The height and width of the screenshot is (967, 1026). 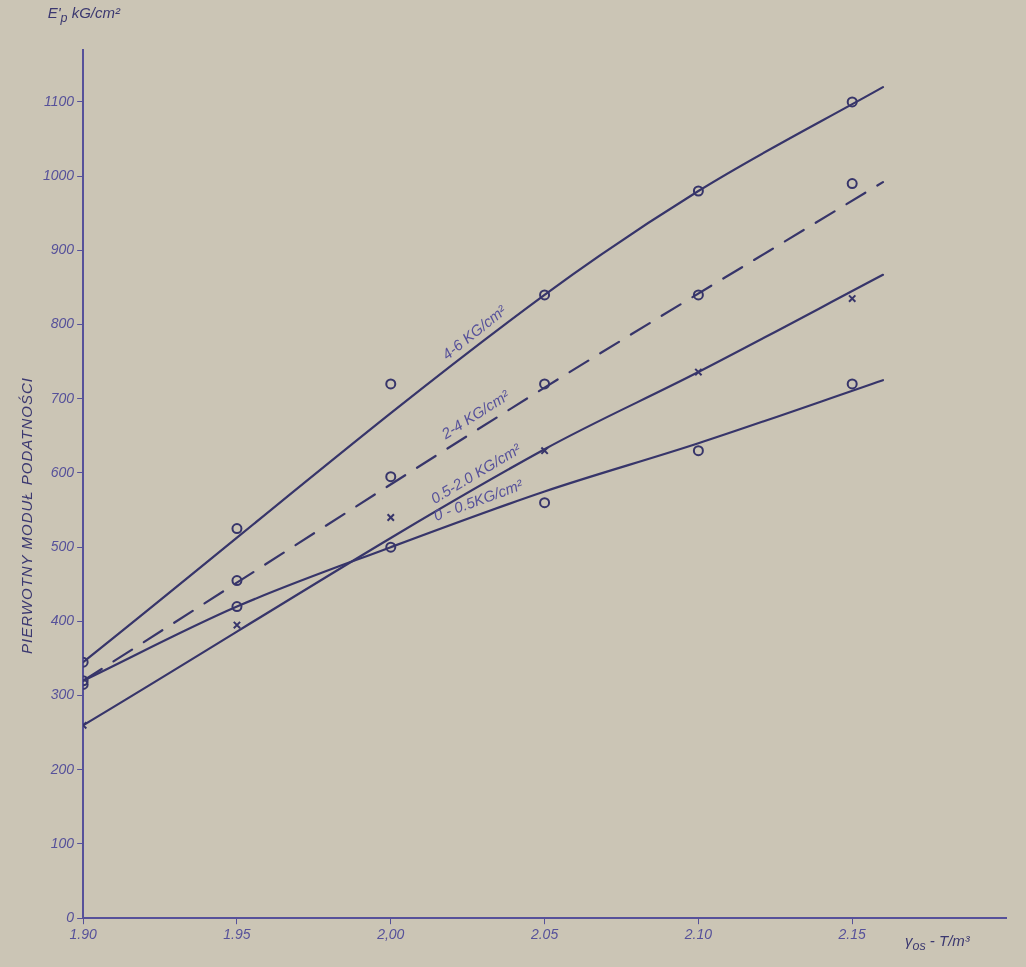 What do you see at coordinates (83, 15) in the screenshot?
I see `text: E'$_{p}$ kG/cm²` at bounding box center [83, 15].